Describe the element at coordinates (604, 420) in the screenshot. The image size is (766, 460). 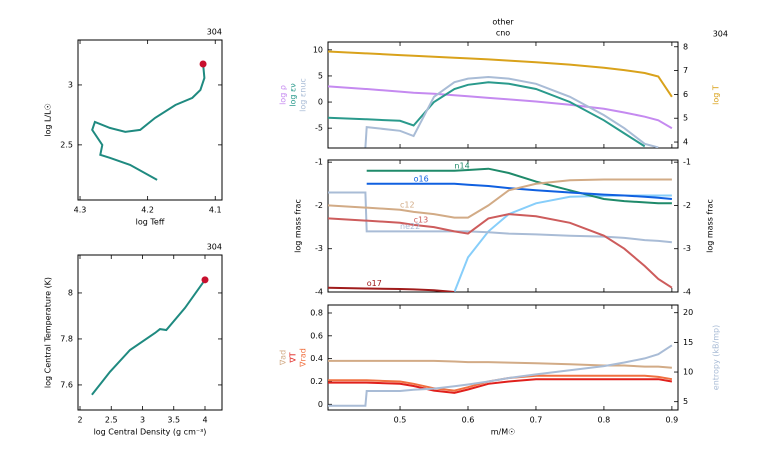
I see `x-tick-label: 0.8` at that location.